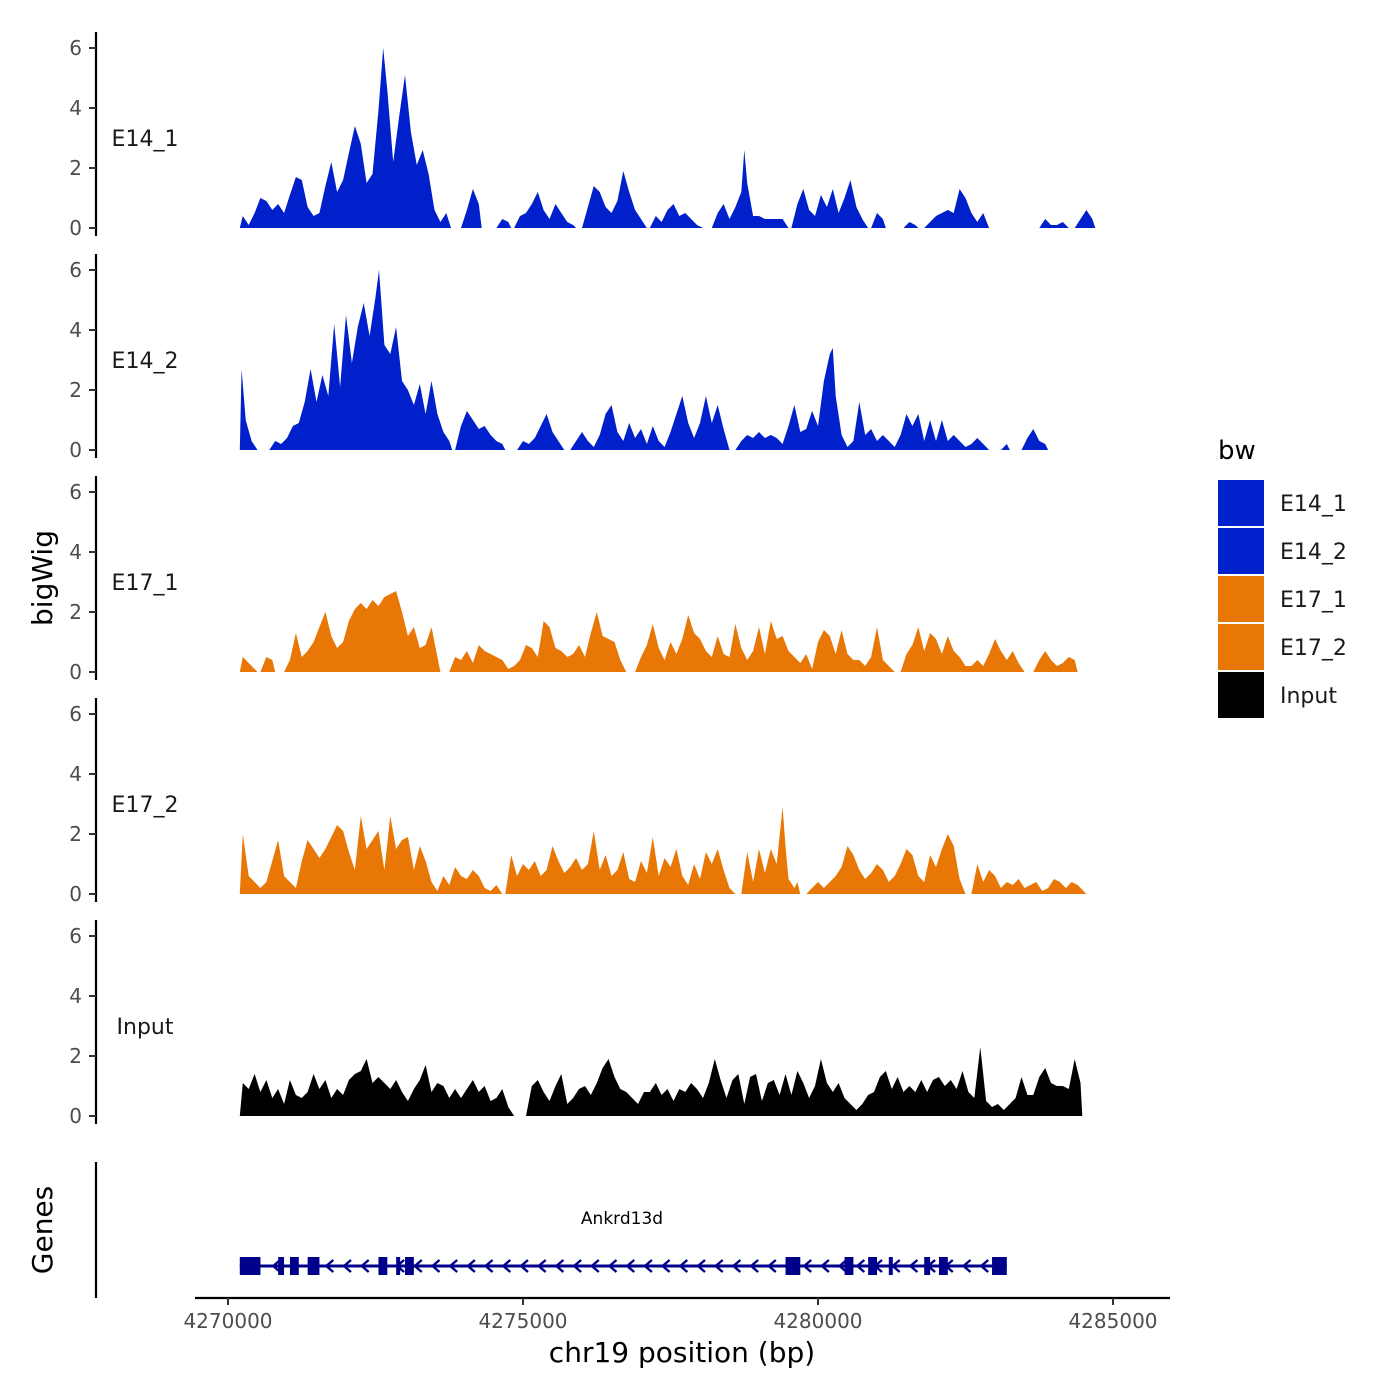  I want to click on legend-items: E14_1 E14_2 E17_1 E17_2 Input, so click(1282, 599).